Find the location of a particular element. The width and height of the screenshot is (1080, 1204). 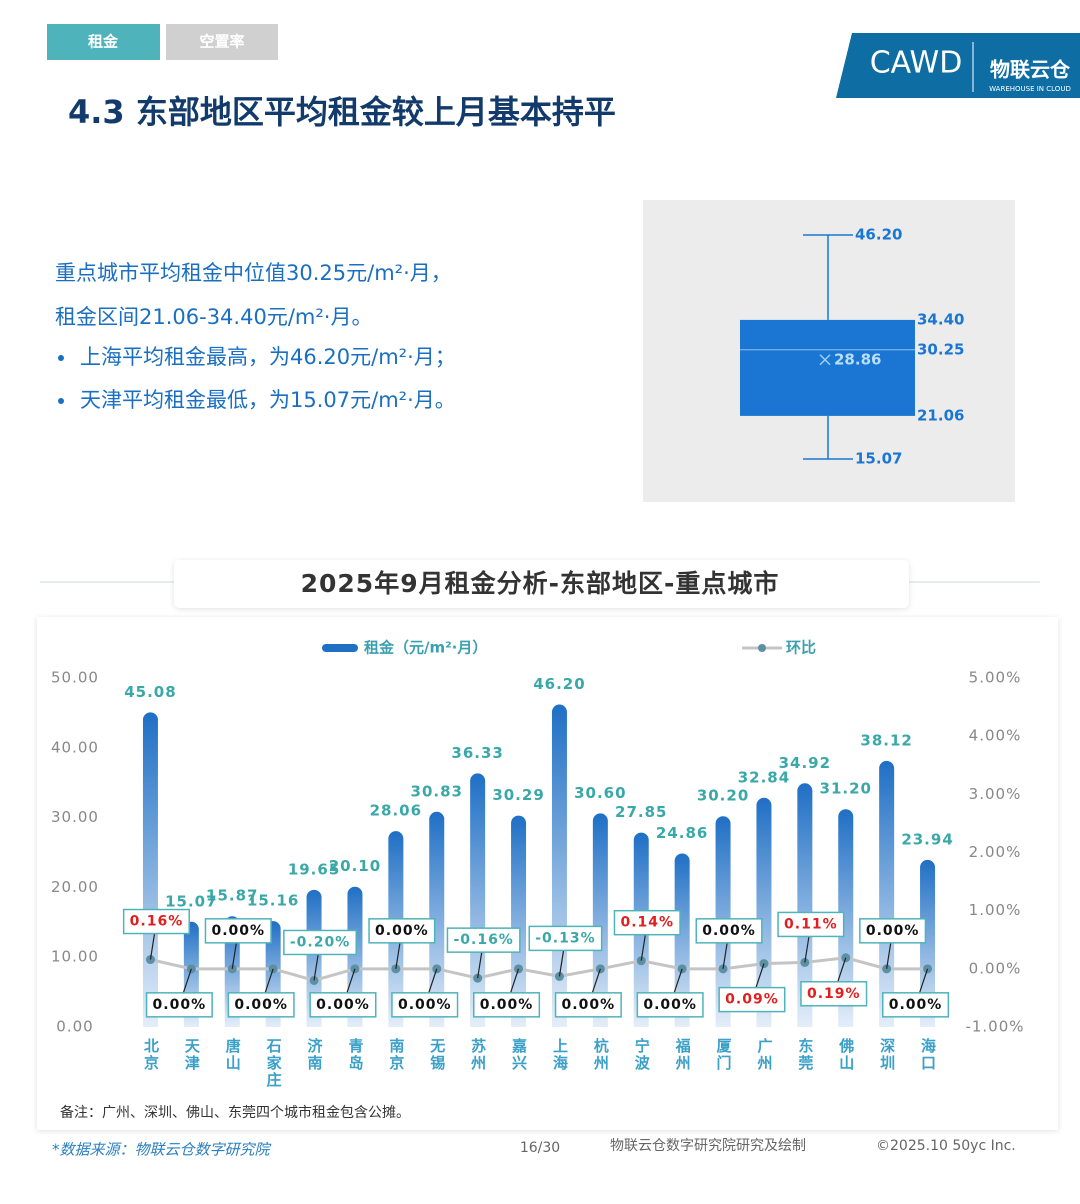

bar-label: 20.10 is located at coordinates (355, 866).